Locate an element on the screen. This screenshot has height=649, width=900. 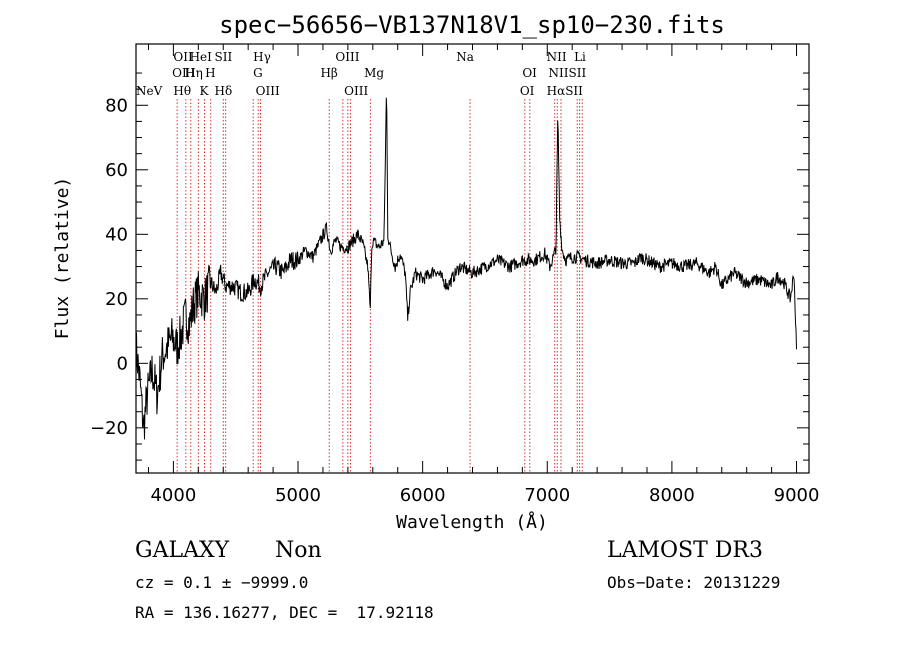
line-label: Hβ is located at coordinates (328, 73).